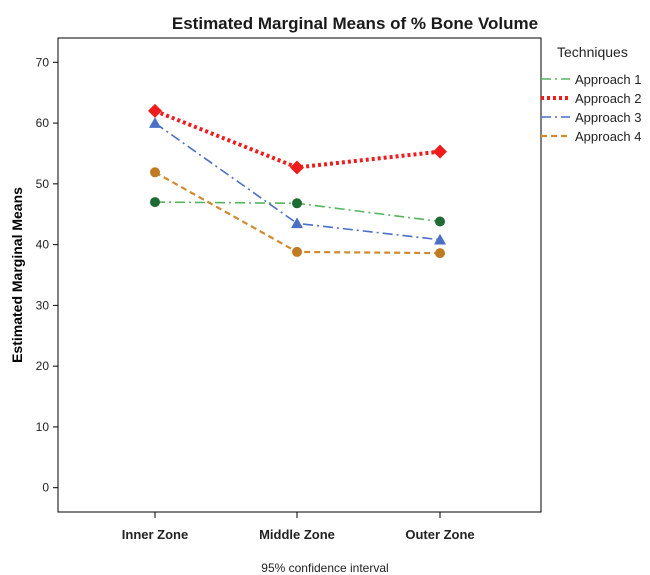  What do you see at coordinates (439, 534) in the screenshot?
I see `x-tick-label: Outer Zone` at bounding box center [439, 534].